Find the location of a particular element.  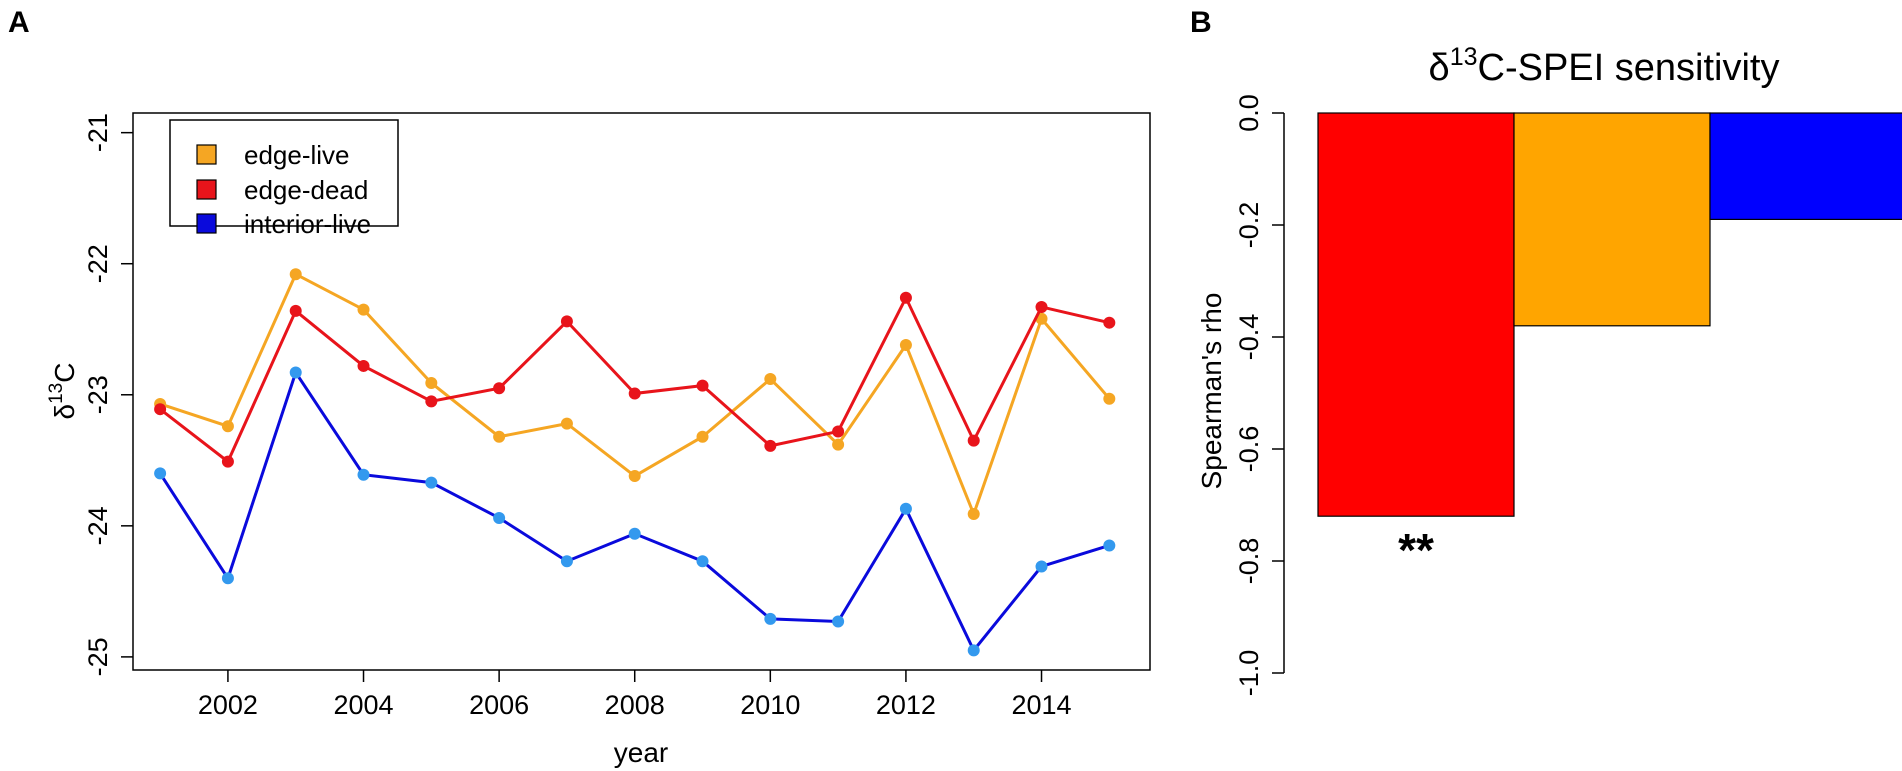

panel-label-b: B is located at coordinates (1201, 22).